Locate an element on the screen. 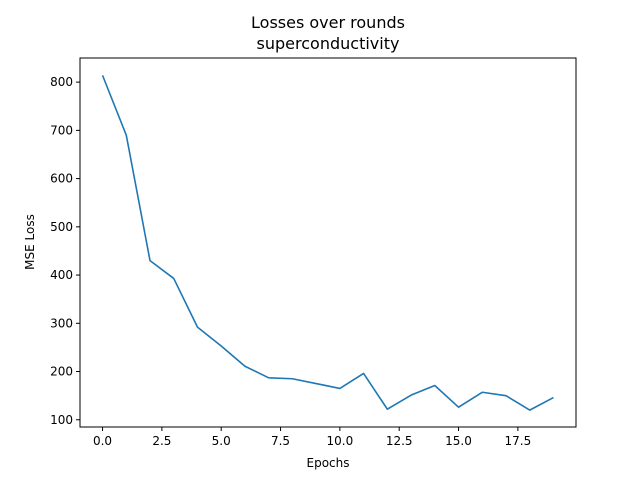 The width and height of the screenshot is (640, 480). x-tick-label: 2.5 is located at coordinates (161, 441).